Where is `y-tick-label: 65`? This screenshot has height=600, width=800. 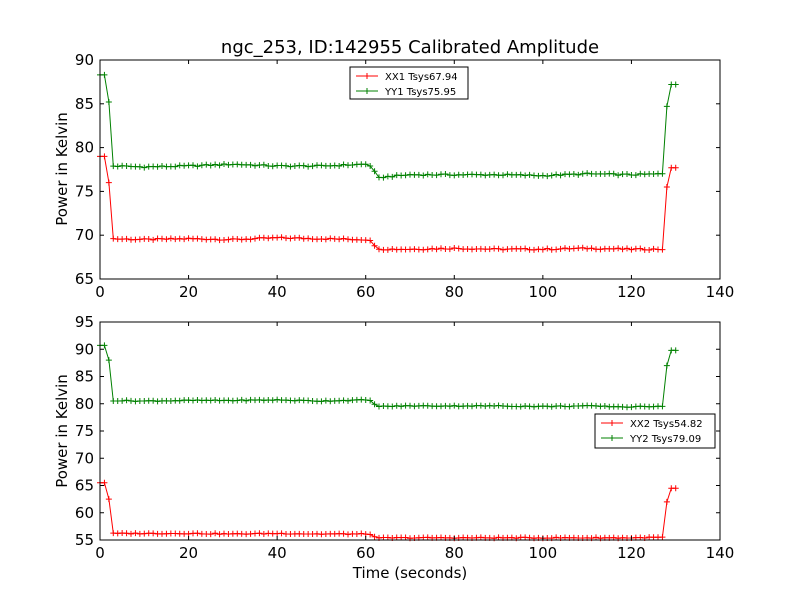 y-tick-label: 65 is located at coordinates (84, 279).